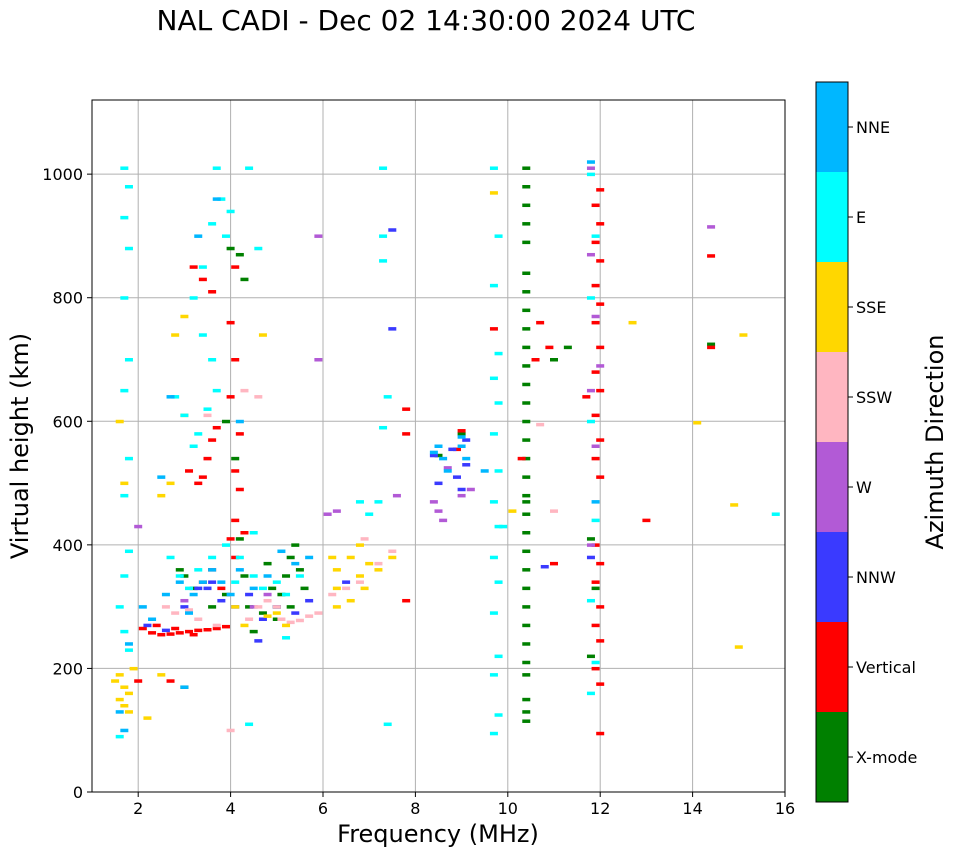 The image size is (958, 857). I want to click on colorbar-frame, so click(832, 442).